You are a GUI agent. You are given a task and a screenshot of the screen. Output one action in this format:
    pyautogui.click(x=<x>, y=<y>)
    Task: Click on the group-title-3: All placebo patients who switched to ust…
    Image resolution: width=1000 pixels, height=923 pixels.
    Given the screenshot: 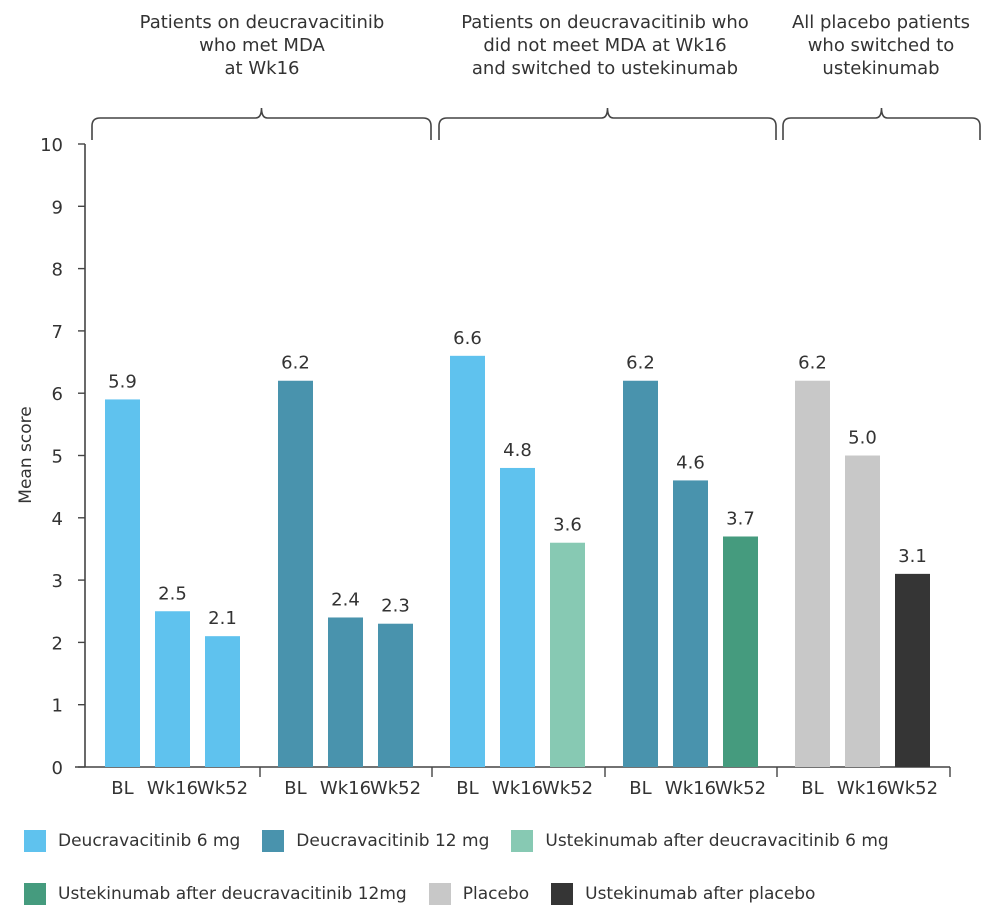 What is the action you would take?
    pyautogui.click(x=881, y=45)
    